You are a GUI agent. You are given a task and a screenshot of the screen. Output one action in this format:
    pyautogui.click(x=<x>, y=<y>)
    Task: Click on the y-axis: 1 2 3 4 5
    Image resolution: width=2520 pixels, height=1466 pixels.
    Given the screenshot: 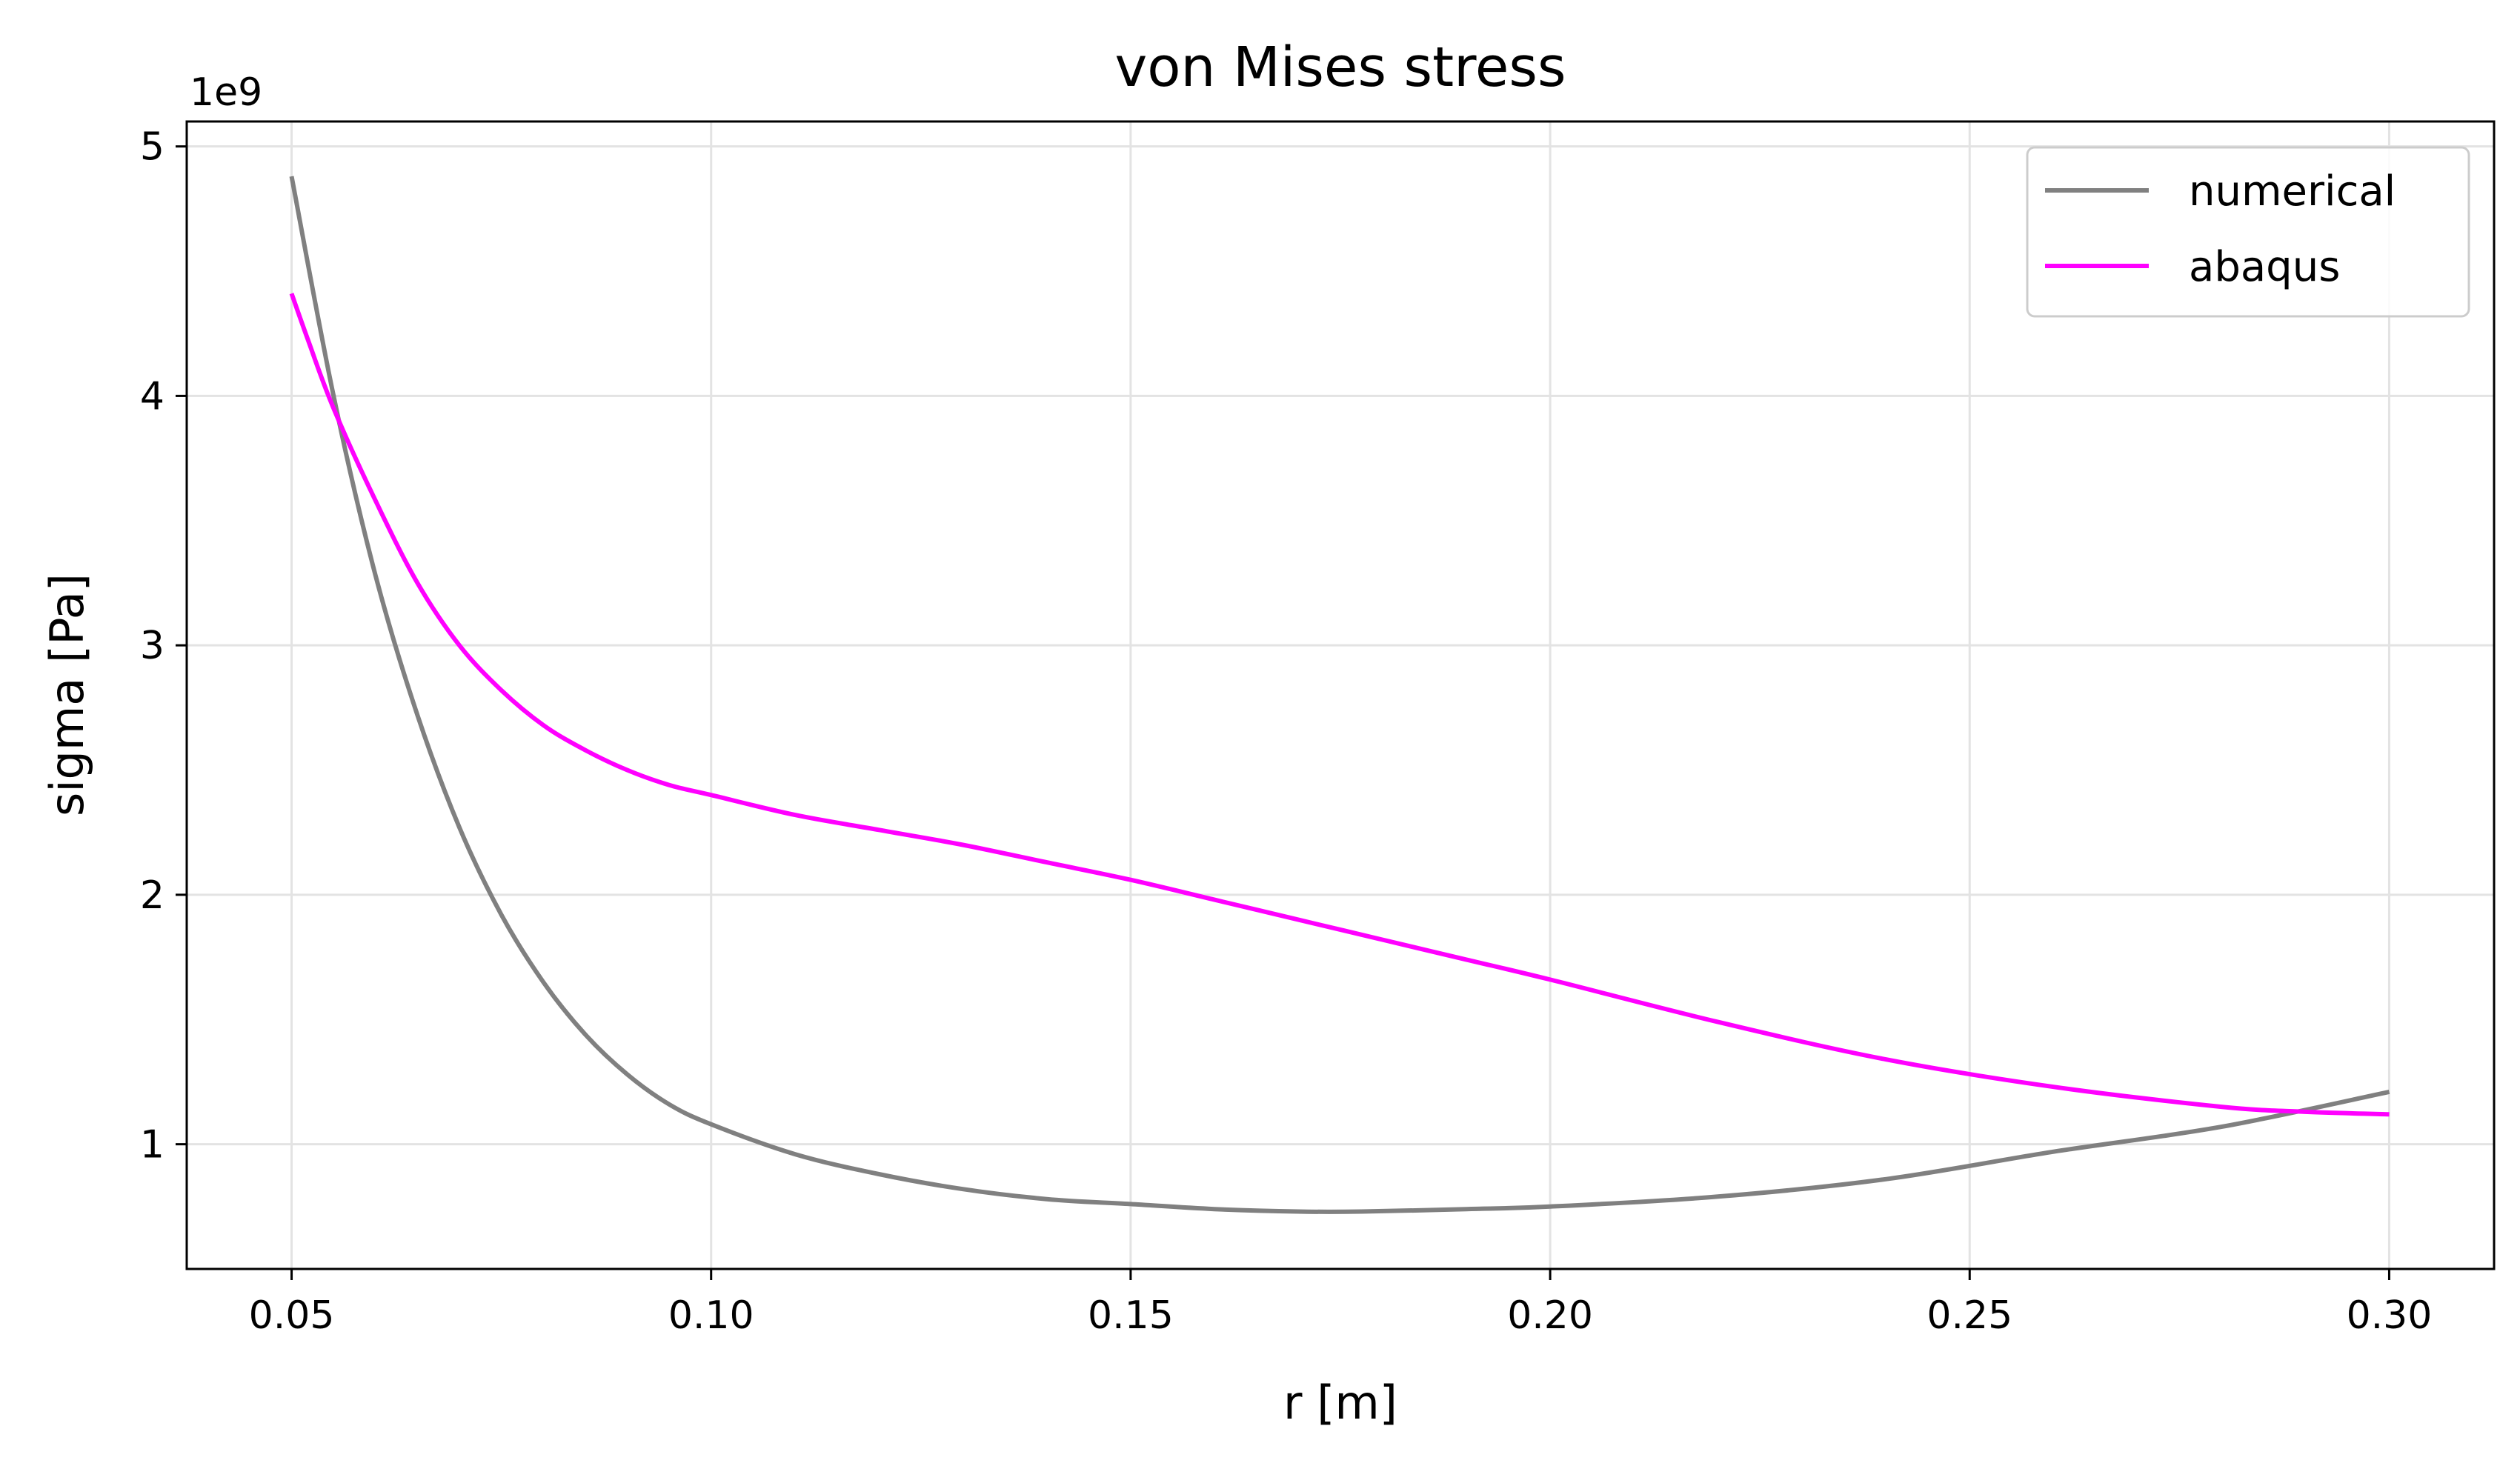 What is the action you would take?
    pyautogui.click(x=163, y=646)
    